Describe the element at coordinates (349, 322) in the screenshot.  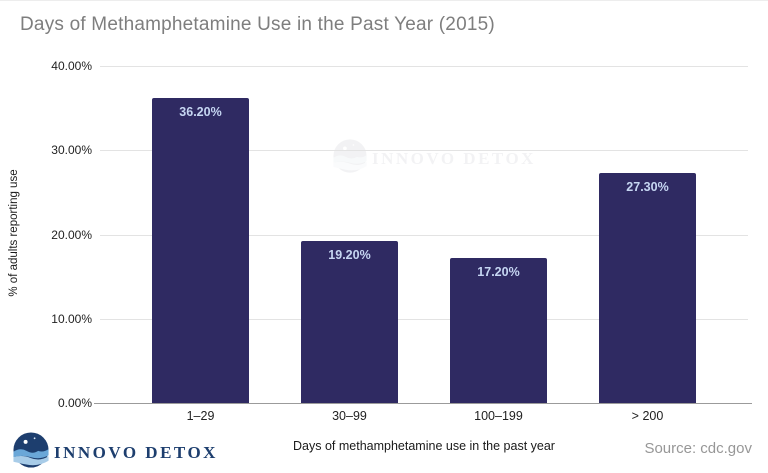
I see `bar-2: 19.20%` at that location.